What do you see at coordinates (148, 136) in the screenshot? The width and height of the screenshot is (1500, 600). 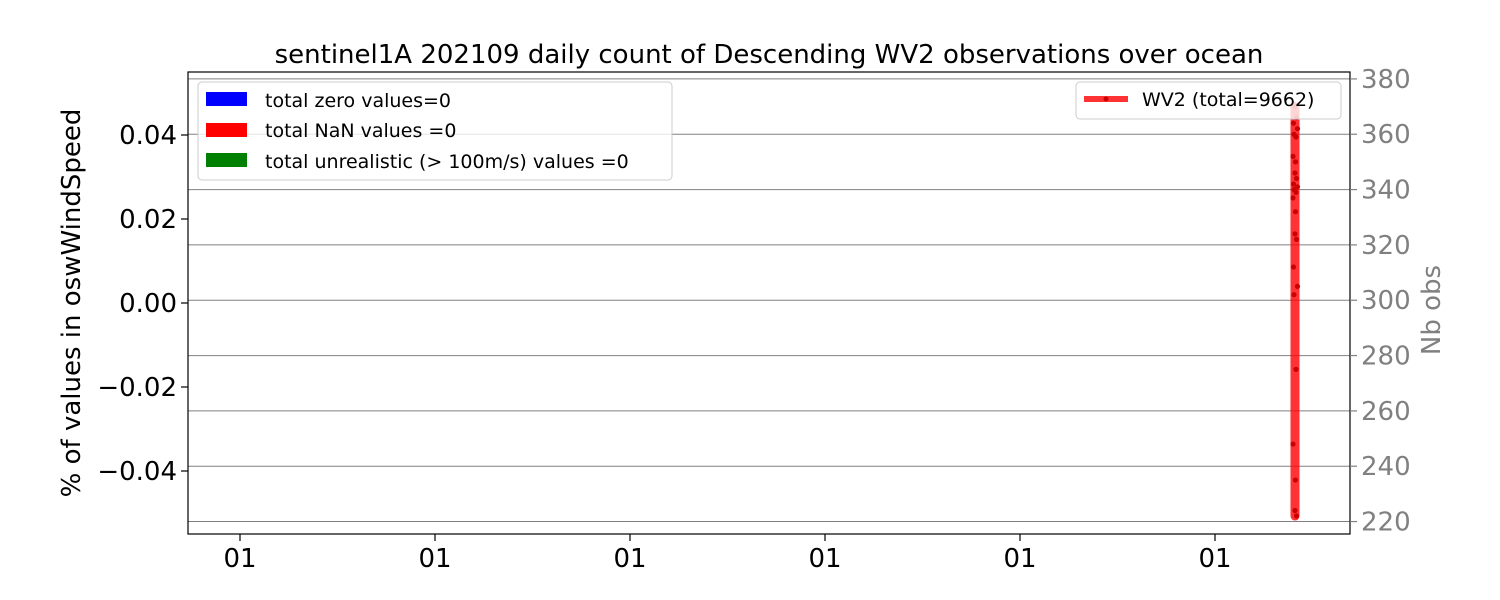 I see `left-tick-label: 0.04` at bounding box center [148, 136].